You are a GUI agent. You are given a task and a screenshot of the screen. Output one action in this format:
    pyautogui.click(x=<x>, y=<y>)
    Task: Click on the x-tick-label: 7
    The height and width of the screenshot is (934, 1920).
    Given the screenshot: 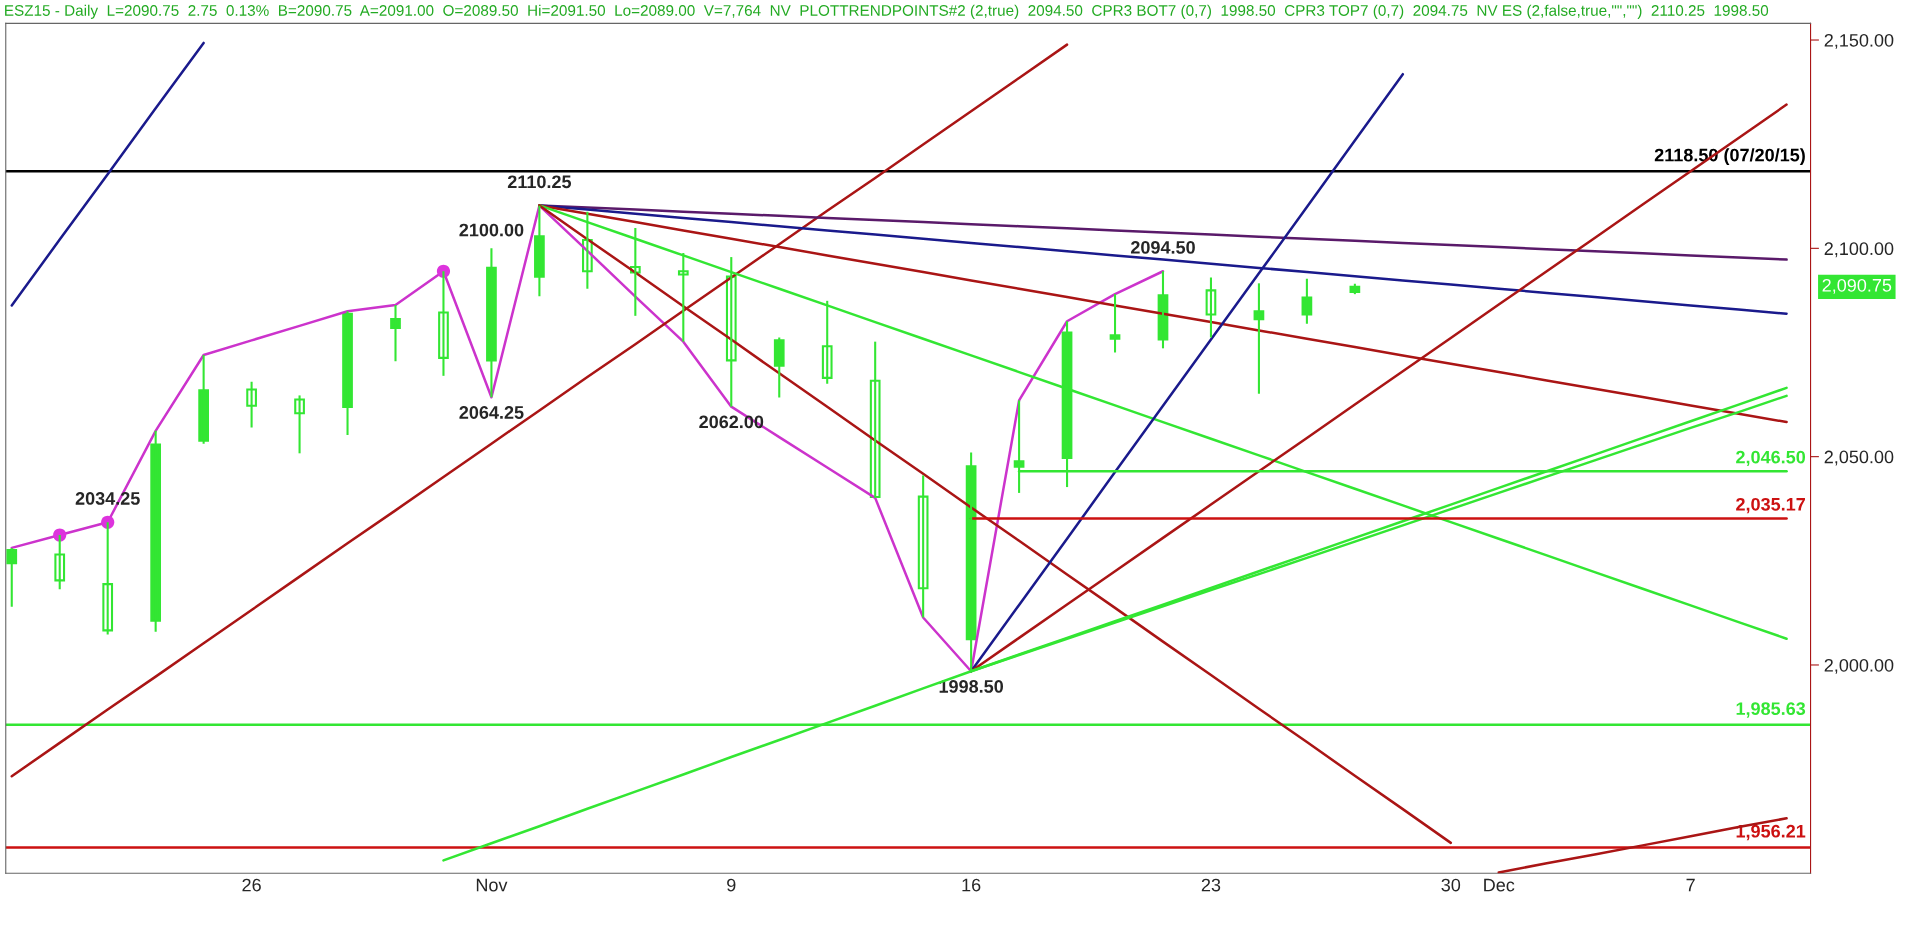 What is the action you would take?
    pyautogui.click(x=1690, y=885)
    